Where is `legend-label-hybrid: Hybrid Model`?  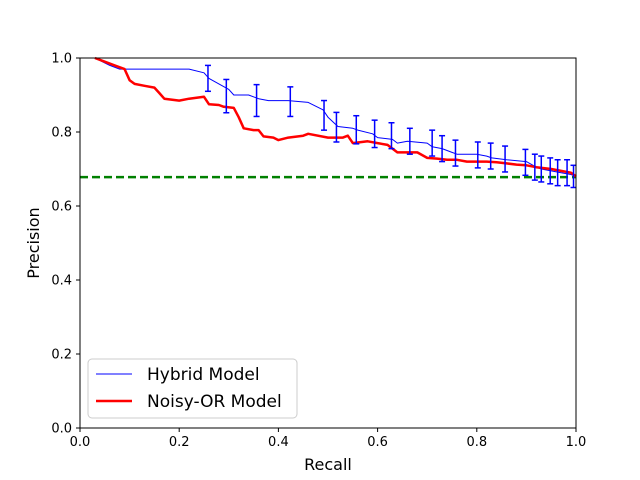
legend-label-hybrid: Hybrid Model is located at coordinates (203, 375).